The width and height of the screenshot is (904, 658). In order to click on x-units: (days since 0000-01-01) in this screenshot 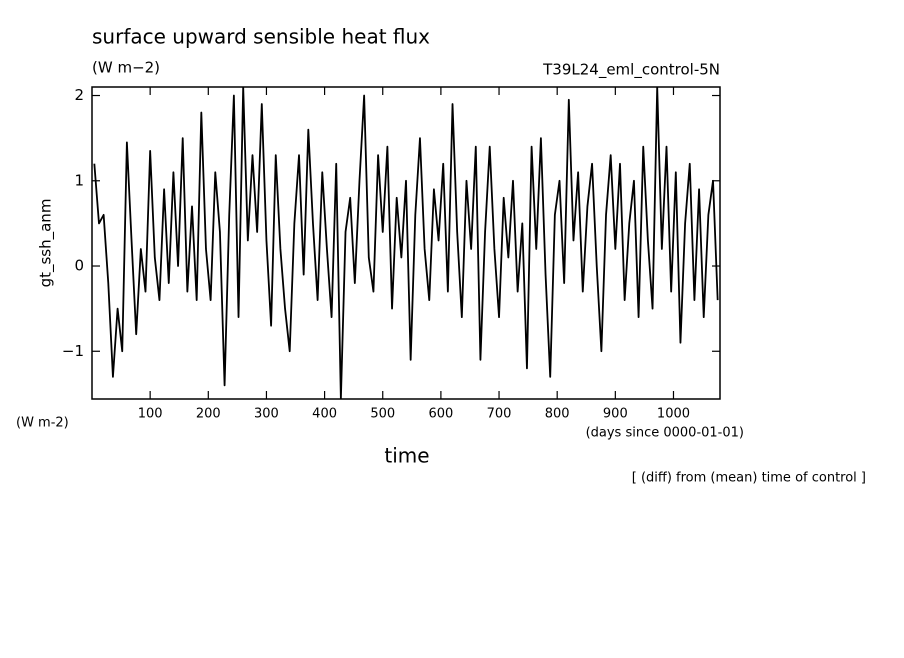, I will do `click(665, 433)`.